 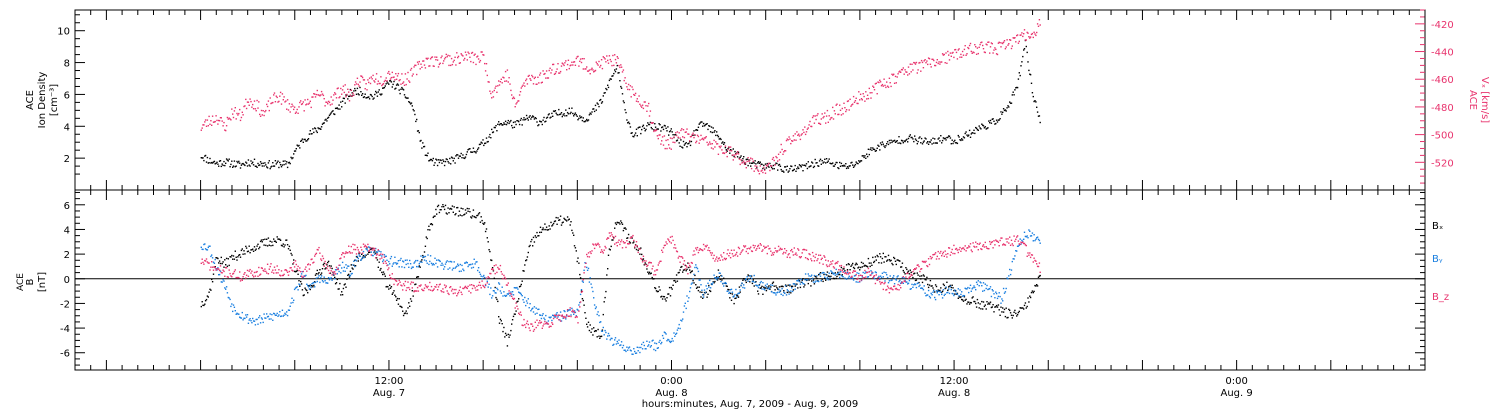 What do you see at coordinates (42, 282) in the screenshot?
I see `b-axis-label: [nT]` at bounding box center [42, 282].